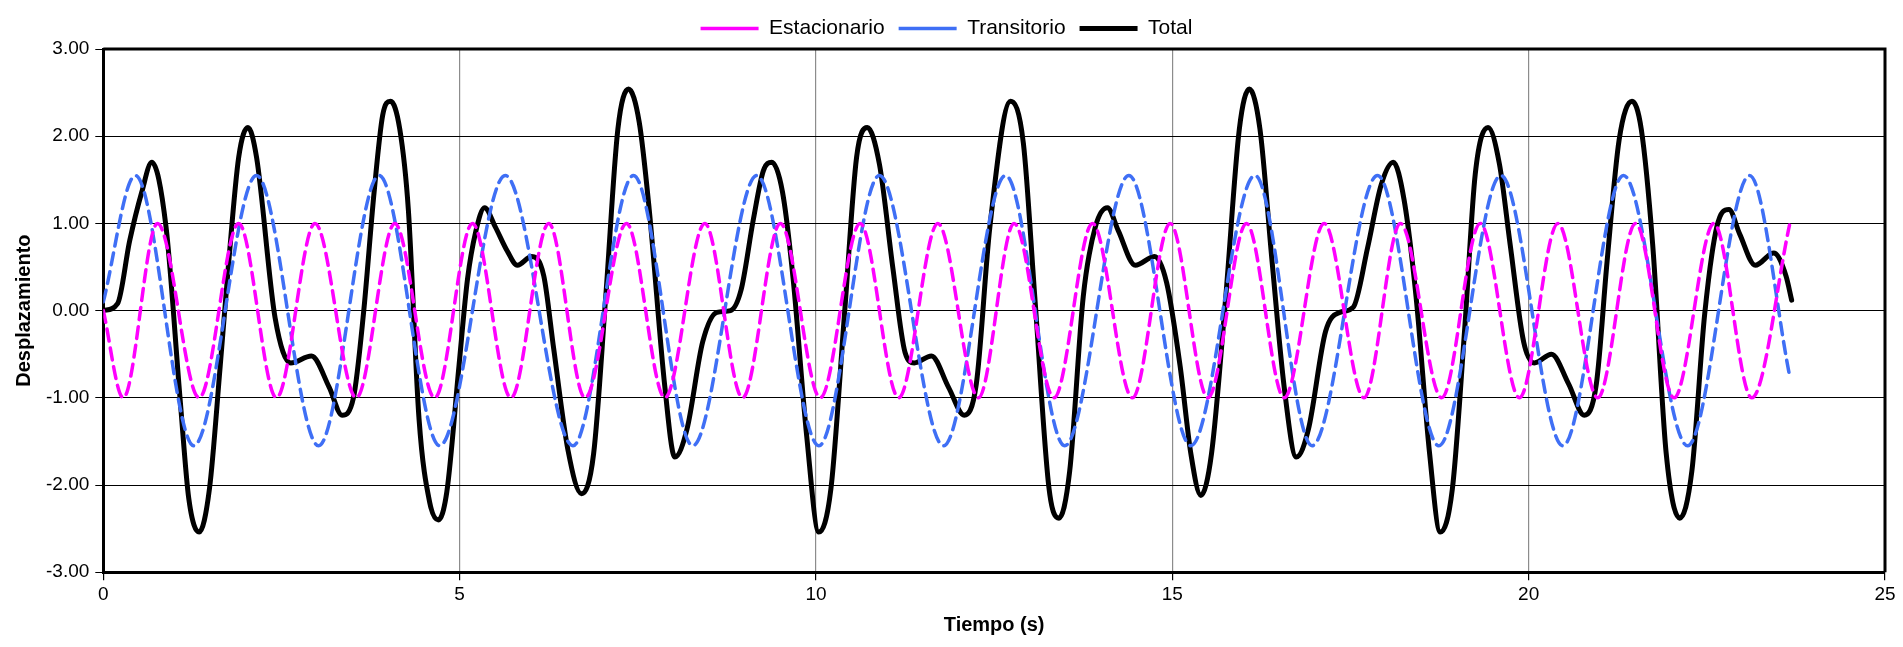 This screenshot has width=1903, height=647. I want to click on legend-label: Estacionario, so click(827, 27).